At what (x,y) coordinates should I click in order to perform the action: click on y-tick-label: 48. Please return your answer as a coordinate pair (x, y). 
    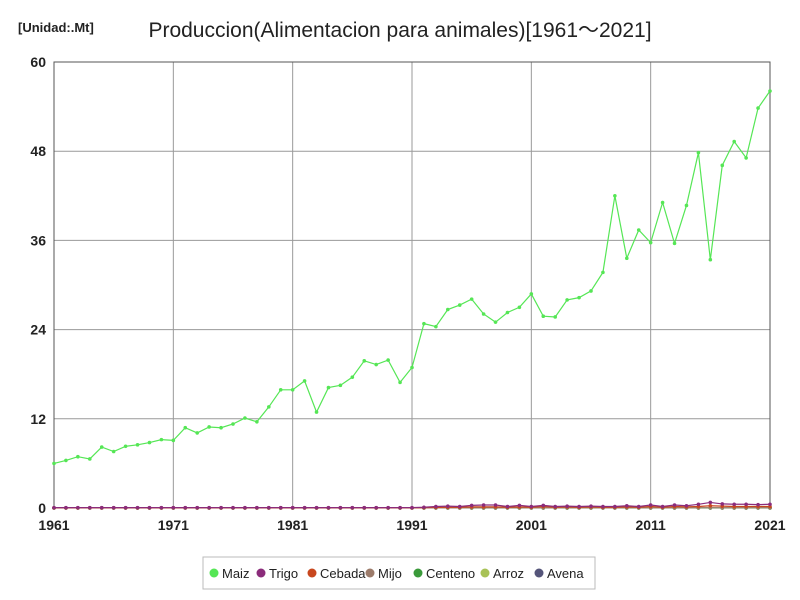
    Looking at the image, I should click on (38, 151).